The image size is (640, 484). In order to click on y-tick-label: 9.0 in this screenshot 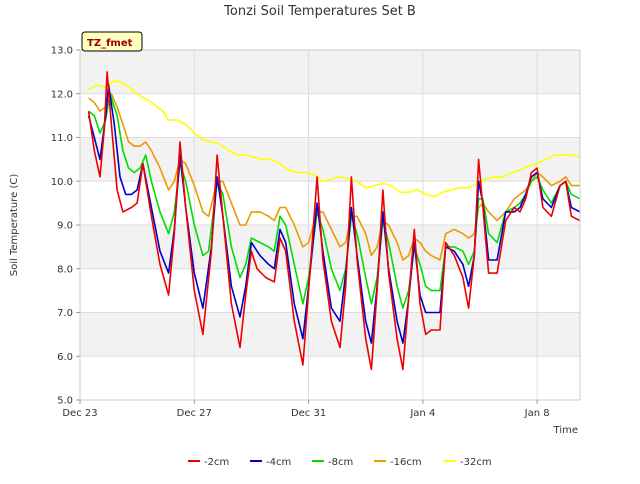, I will do `click(65, 226)`.